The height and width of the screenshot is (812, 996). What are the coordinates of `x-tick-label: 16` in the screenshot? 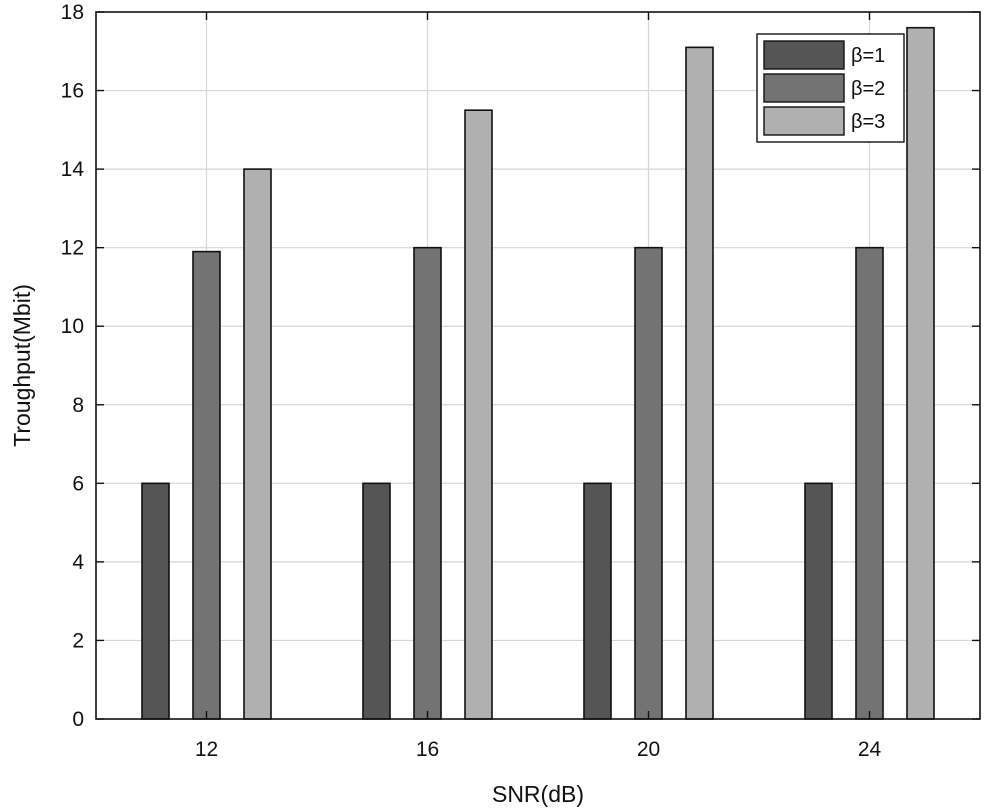 It's located at (427, 749).